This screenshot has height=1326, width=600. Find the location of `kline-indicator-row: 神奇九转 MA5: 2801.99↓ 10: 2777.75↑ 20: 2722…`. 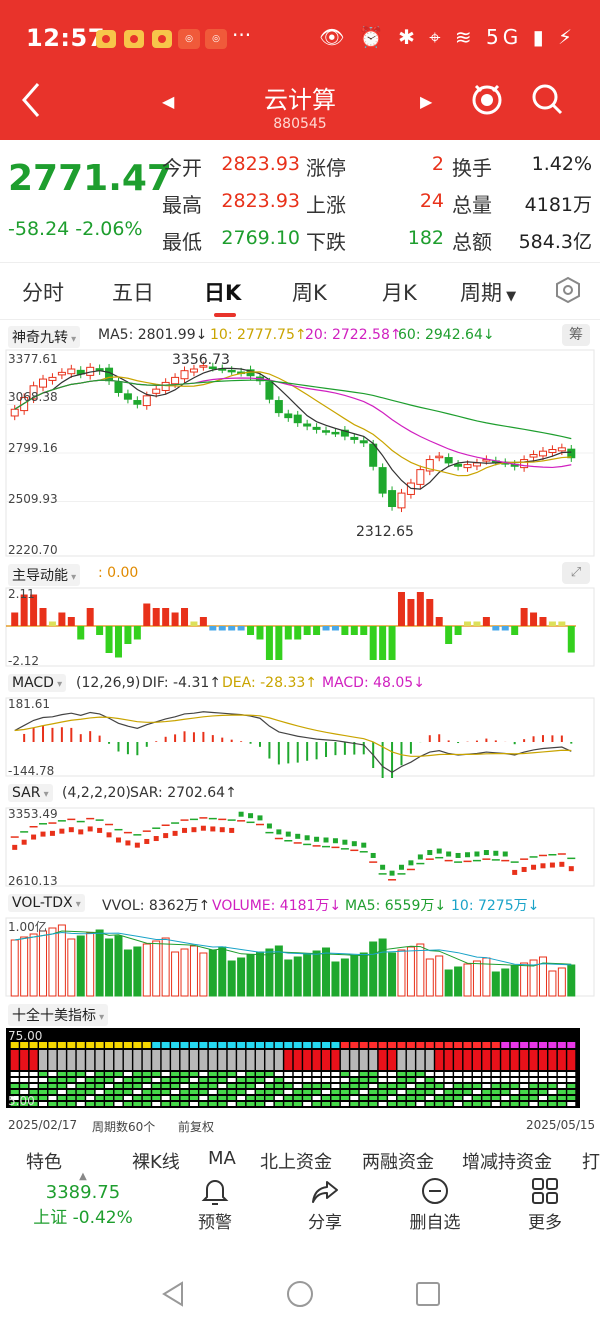

kline-indicator-row: 神奇九转 MA5: 2801.99↓ 10: 2777.75↑ 20: 2722… is located at coordinates (300, 336).